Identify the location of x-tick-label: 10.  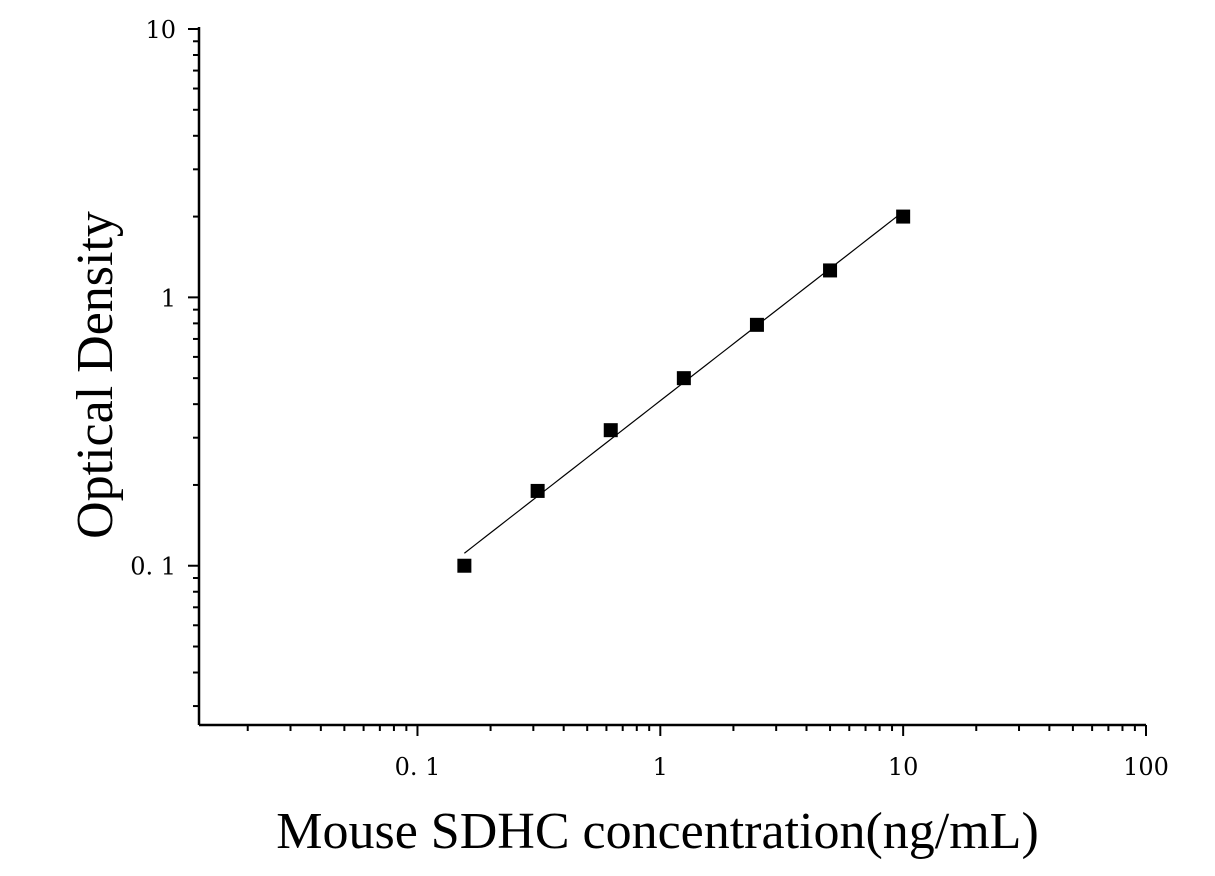
(903, 767).